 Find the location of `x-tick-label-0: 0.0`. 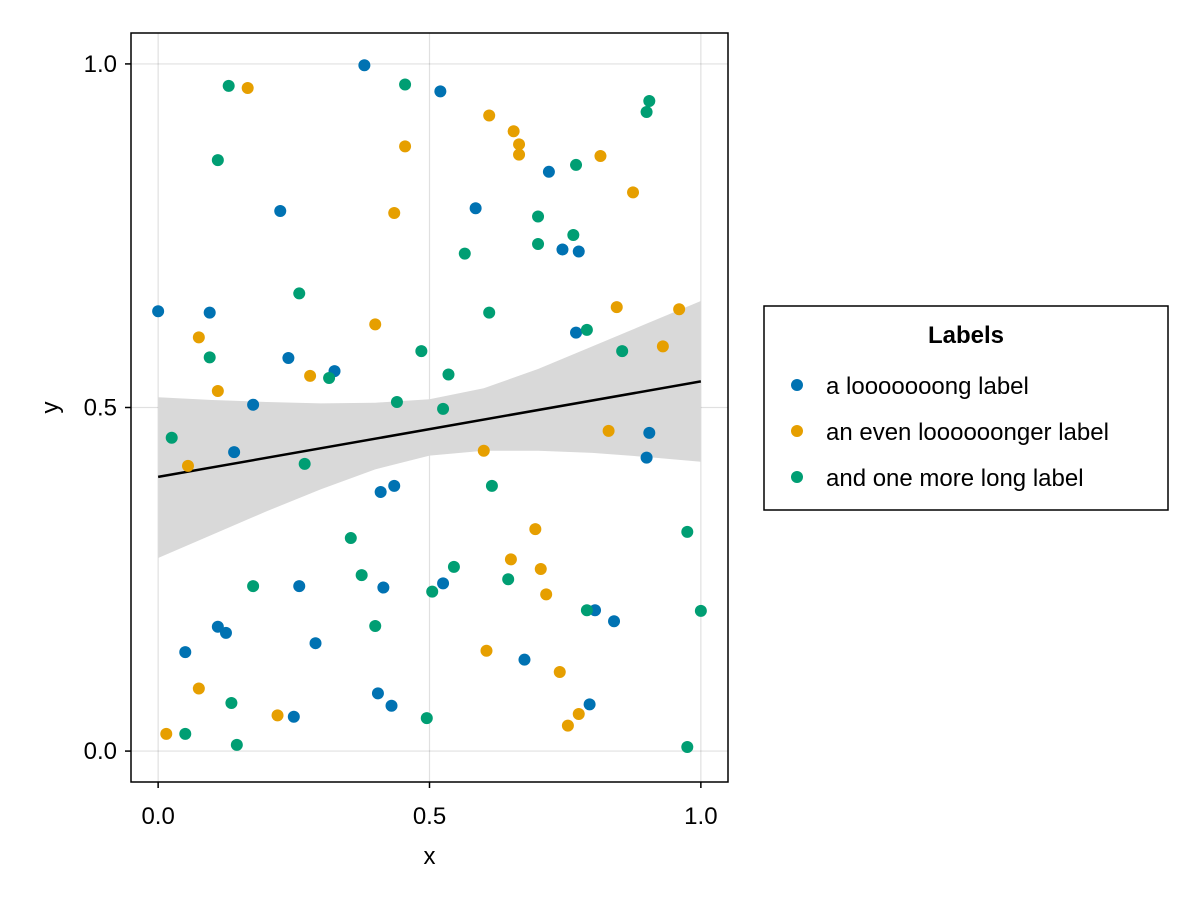

x-tick-label-0: 0.0 is located at coordinates (157, 816).